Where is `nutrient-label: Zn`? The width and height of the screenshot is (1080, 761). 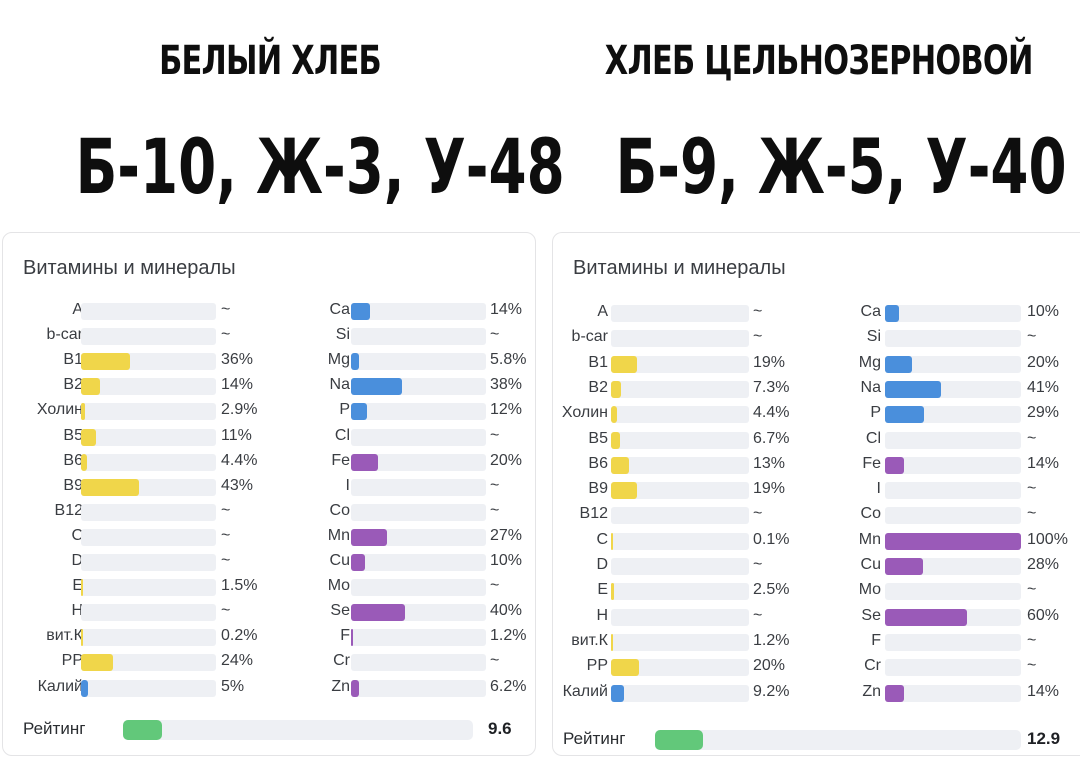
nutrient-label: Zn is located at coordinates (340, 686).